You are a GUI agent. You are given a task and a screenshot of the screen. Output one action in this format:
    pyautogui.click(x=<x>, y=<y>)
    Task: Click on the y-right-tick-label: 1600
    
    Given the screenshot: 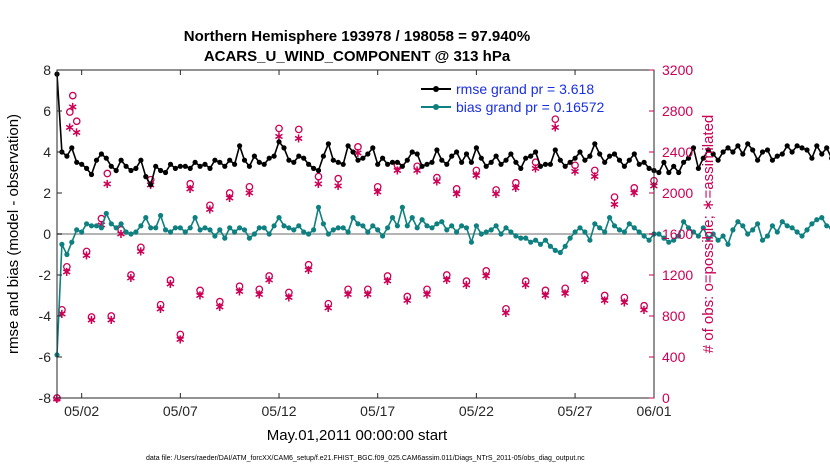 What is the action you would take?
    pyautogui.click(x=677, y=234)
    